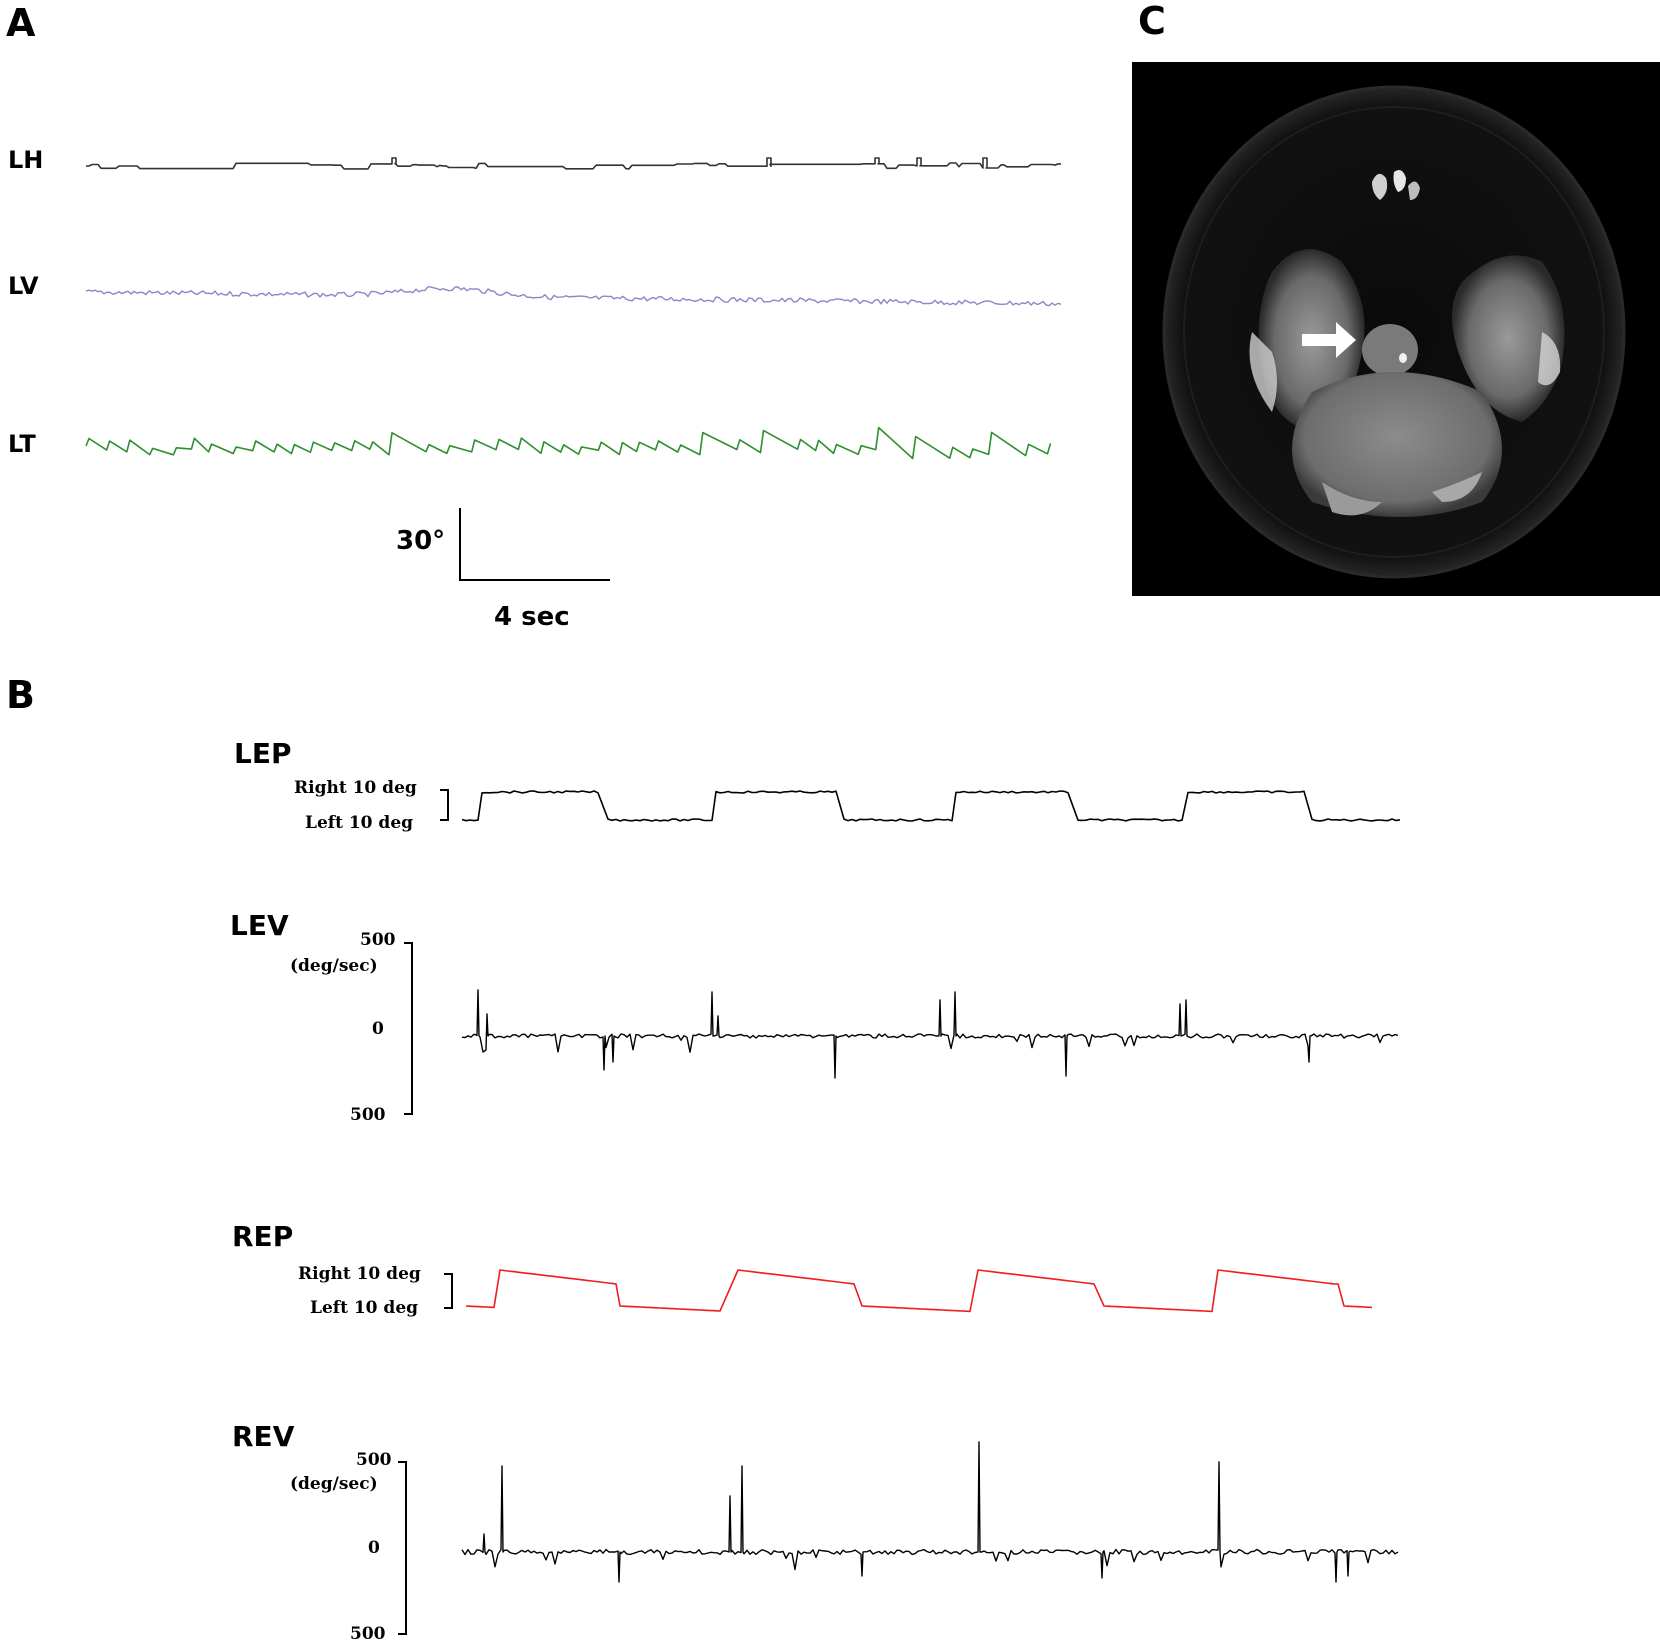 The height and width of the screenshot is (1644, 1660). I want to click on trace-lev, so click(930, 1034).